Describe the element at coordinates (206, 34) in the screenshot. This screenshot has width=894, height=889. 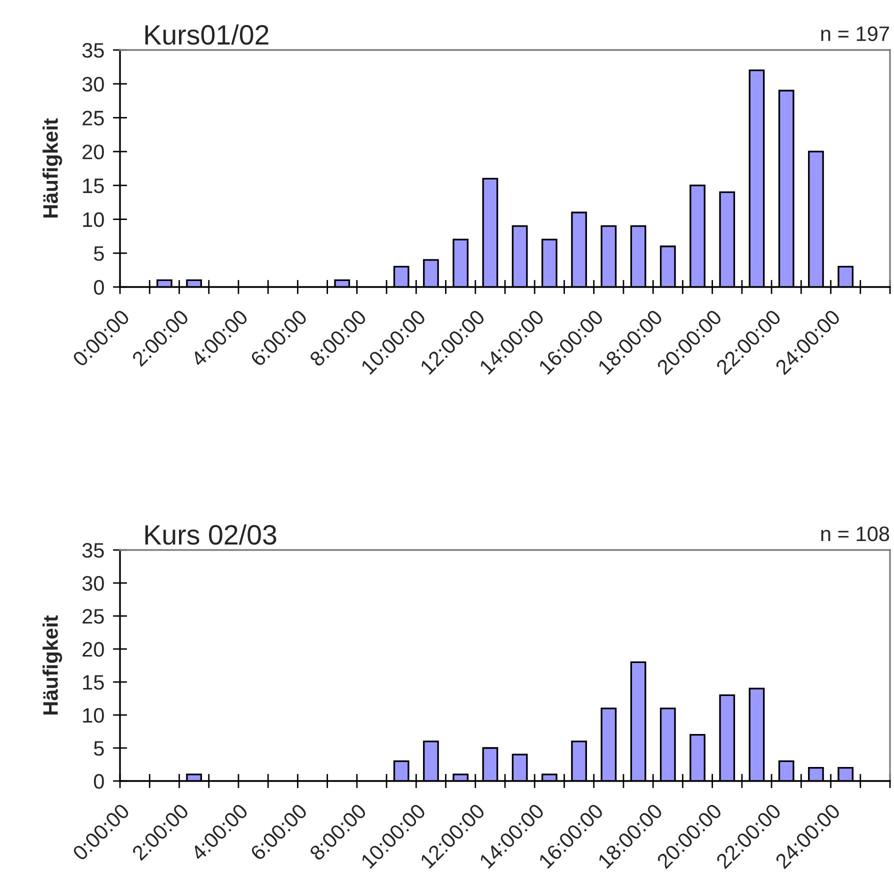
I see `chart-title: Kurs01/02` at that location.